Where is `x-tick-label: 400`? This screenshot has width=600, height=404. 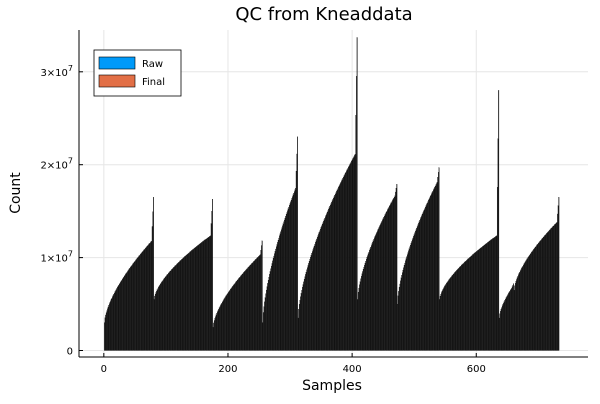 x-tick-label: 400 is located at coordinates (352, 369).